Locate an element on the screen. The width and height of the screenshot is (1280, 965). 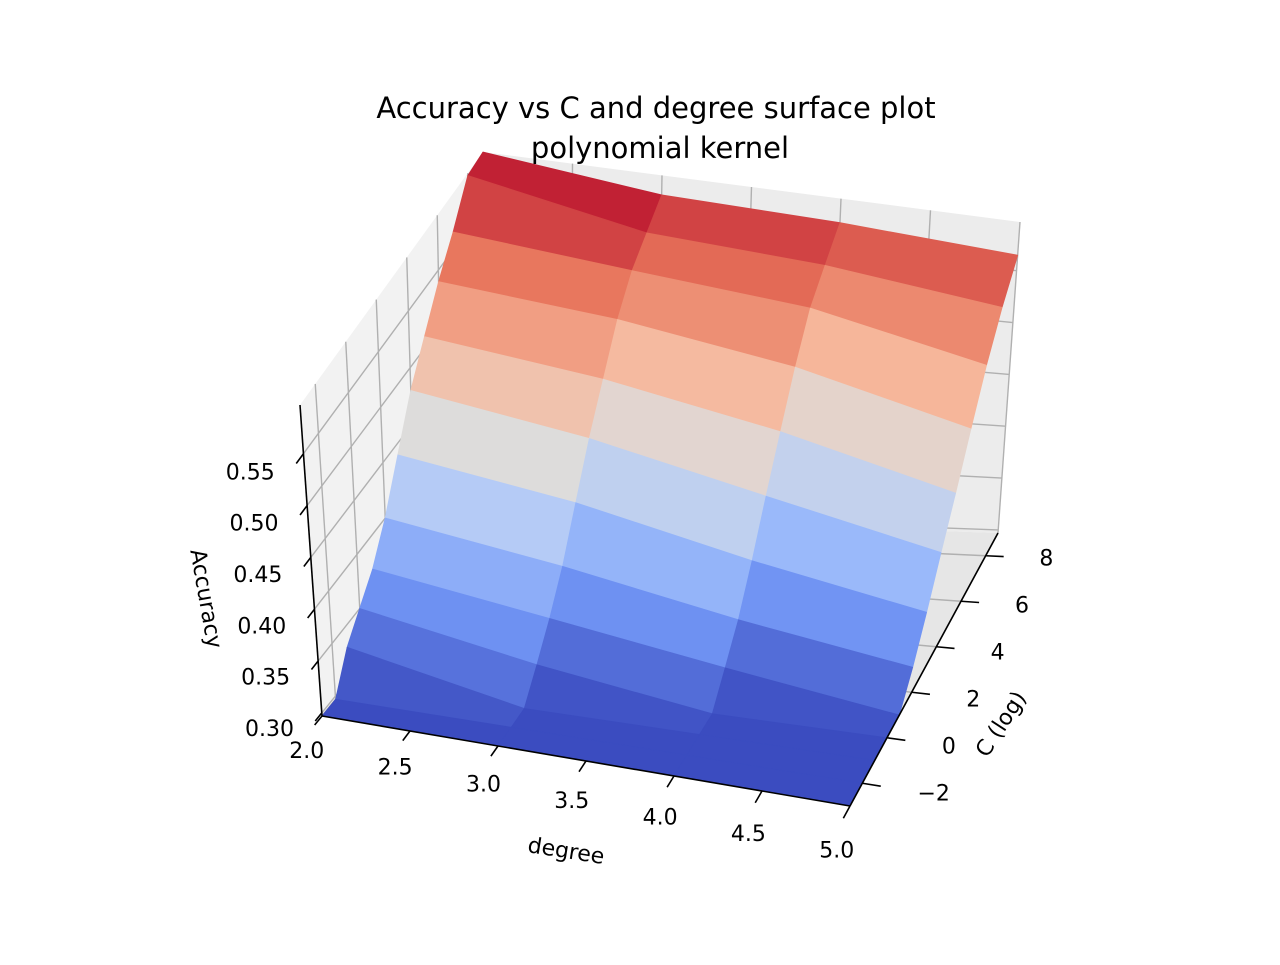
z-tick-label: 0.30 is located at coordinates (269, 729).